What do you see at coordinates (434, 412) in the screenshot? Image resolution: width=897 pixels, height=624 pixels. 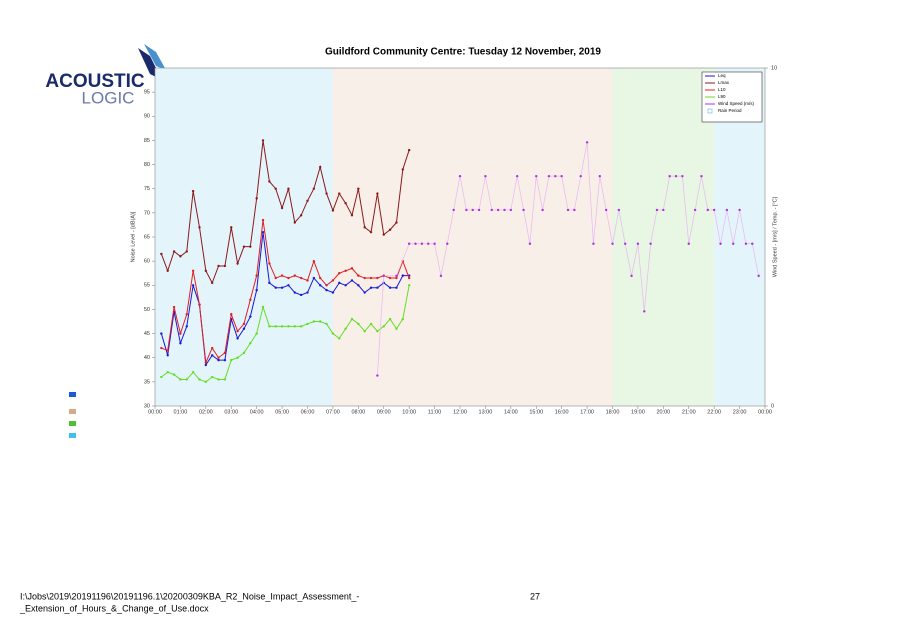 I see `x-tick-label: 11:00` at bounding box center [434, 412].